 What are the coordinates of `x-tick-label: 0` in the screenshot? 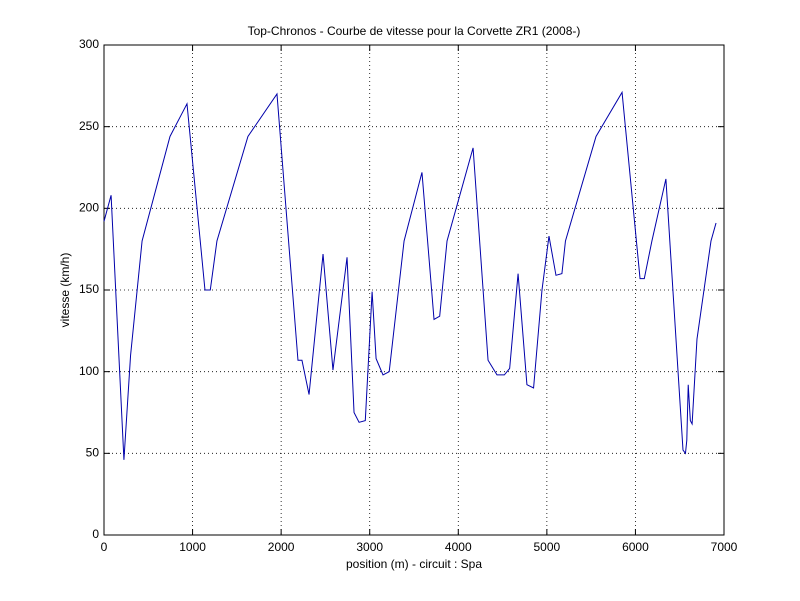 It's located at (104, 547).